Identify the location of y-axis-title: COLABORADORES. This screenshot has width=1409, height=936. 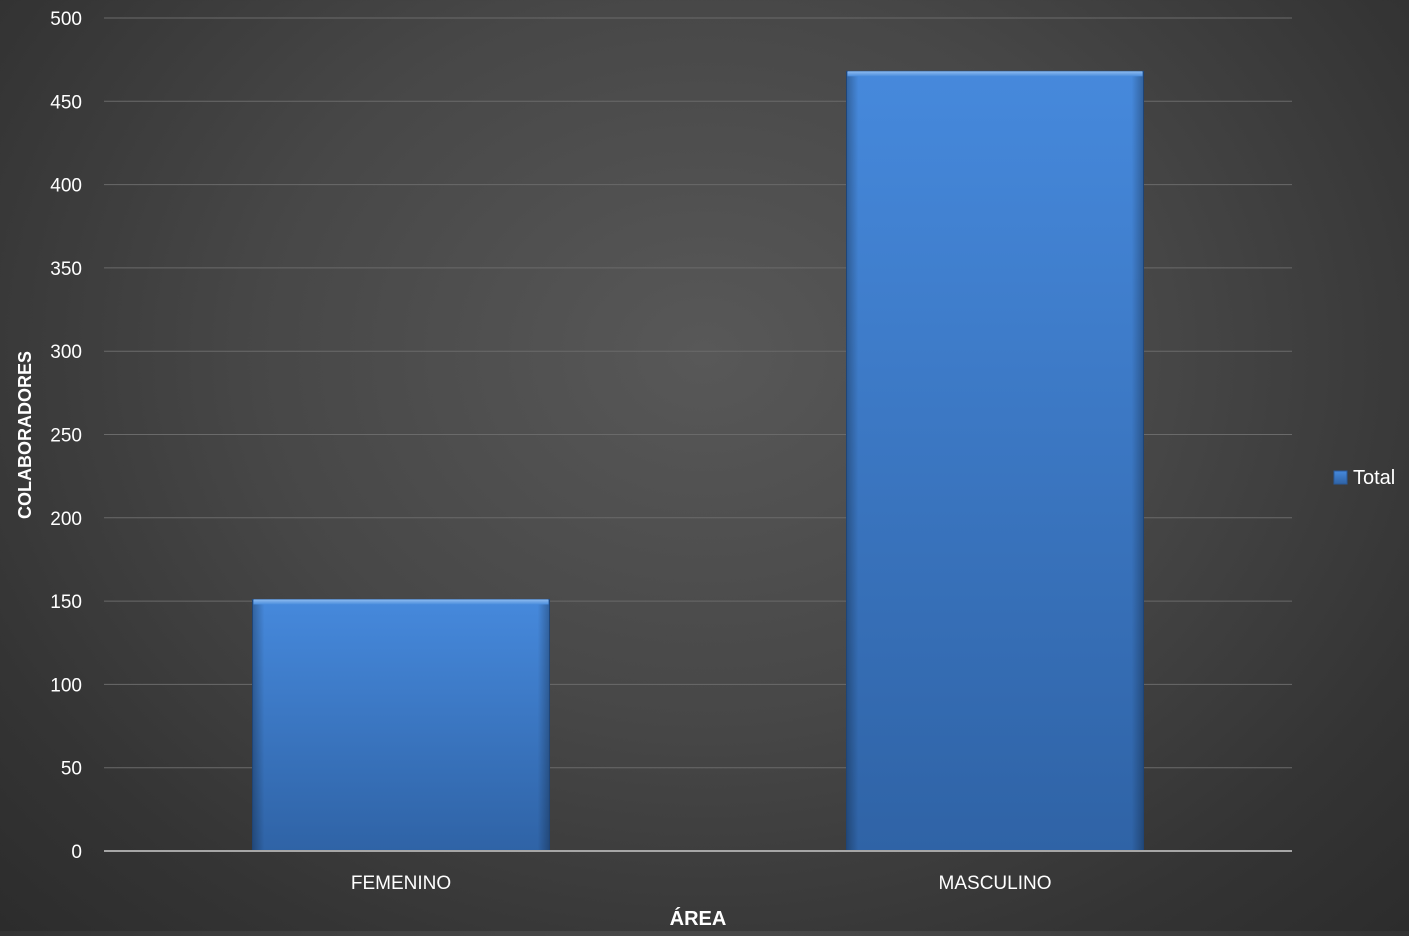
(25, 435).